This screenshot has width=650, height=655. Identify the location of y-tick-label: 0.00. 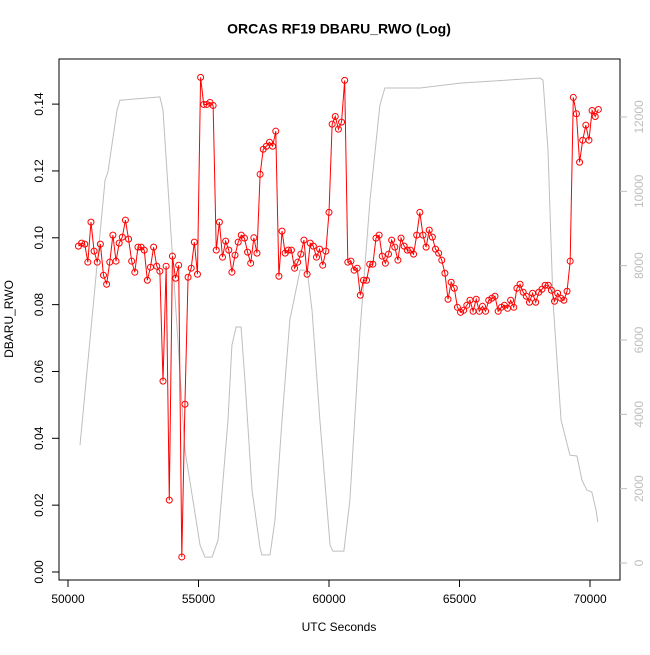
(39, 572).